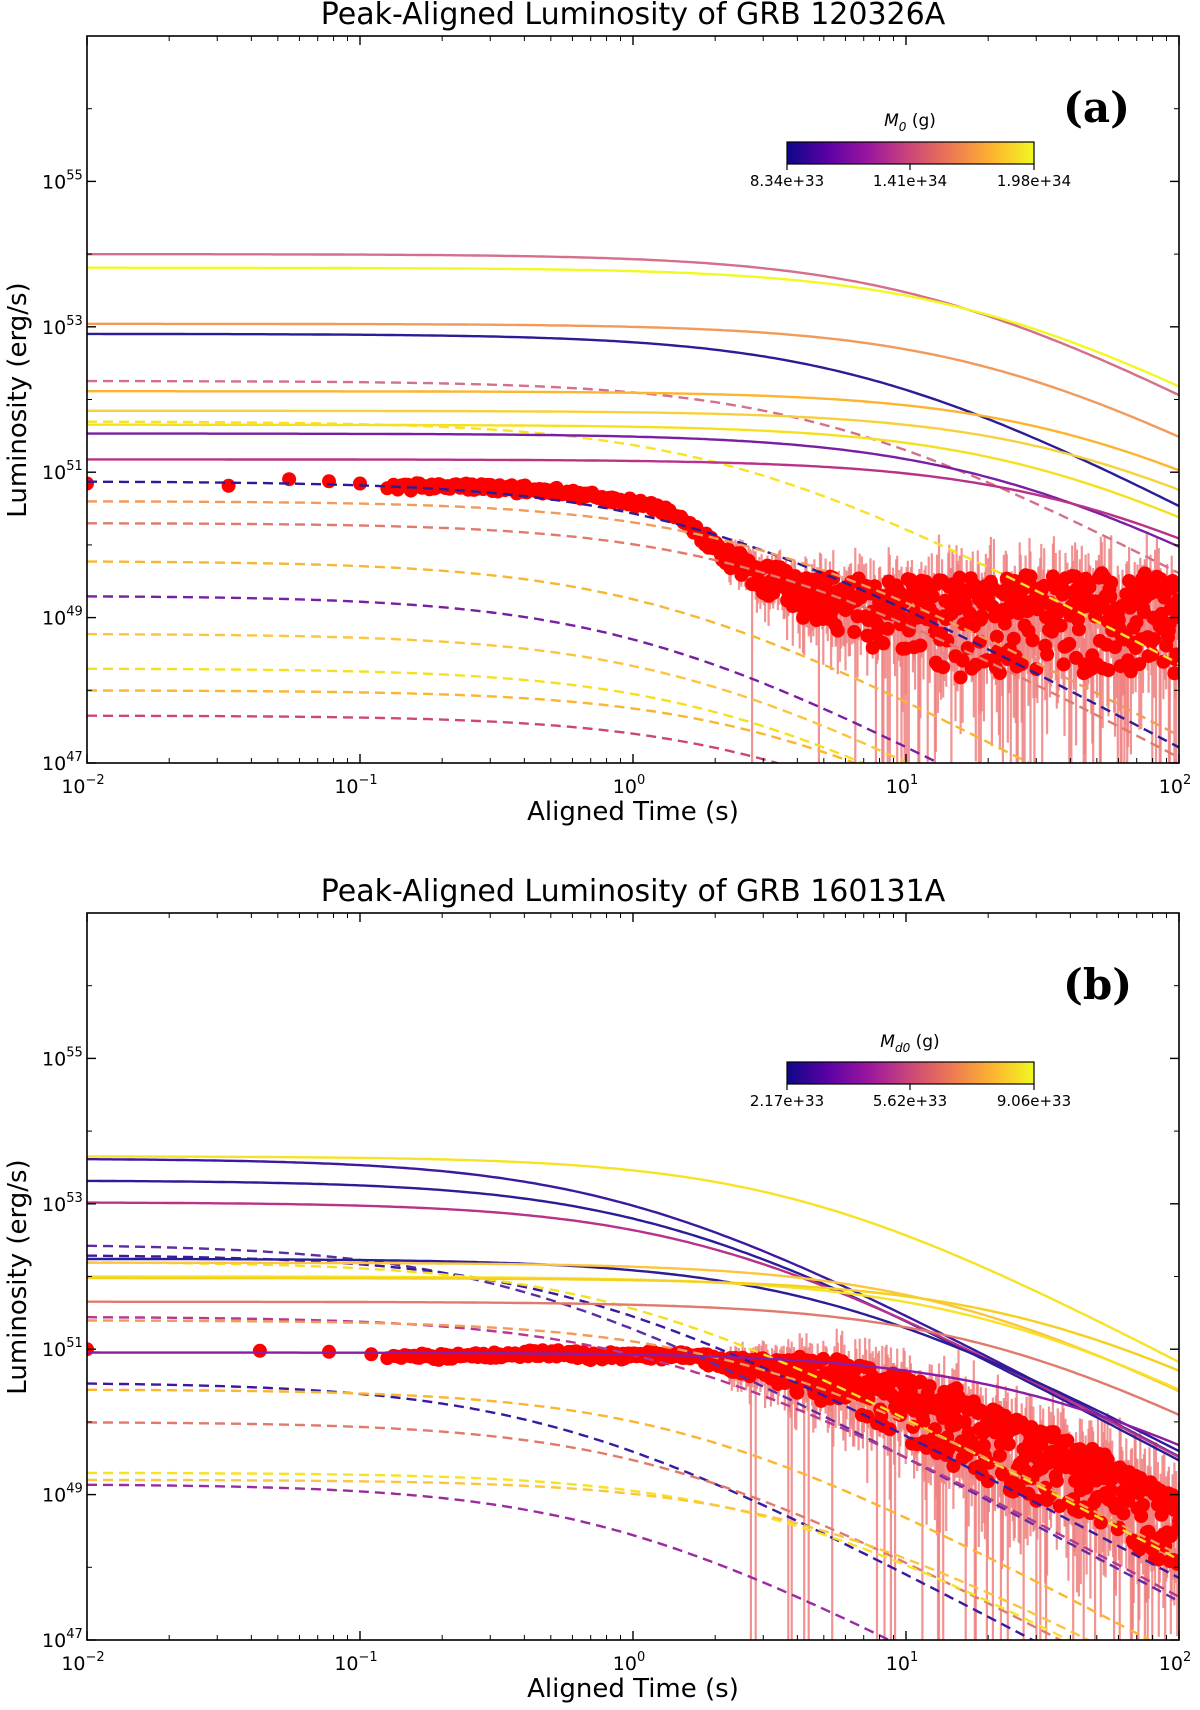 The height and width of the screenshot is (1710, 1200). What do you see at coordinates (633, 1689) in the screenshot?
I see `panel-b-x-axis-label: Aligned Time (s)` at bounding box center [633, 1689].